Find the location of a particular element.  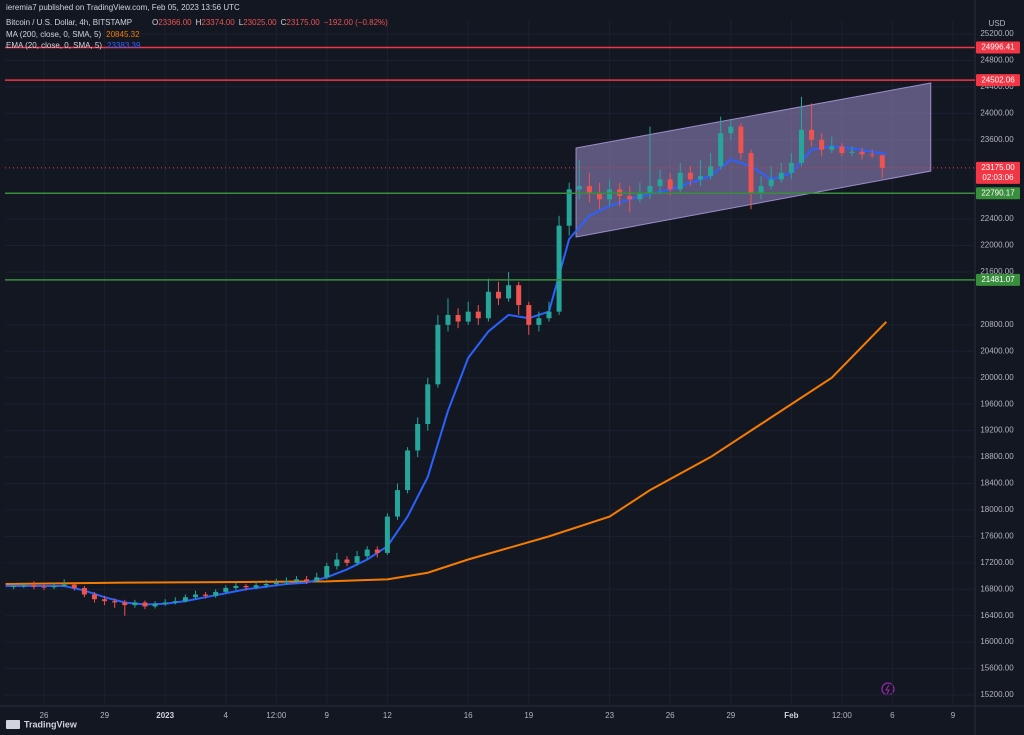

y-tick-label: 17600.00 is located at coordinates (997, 535).